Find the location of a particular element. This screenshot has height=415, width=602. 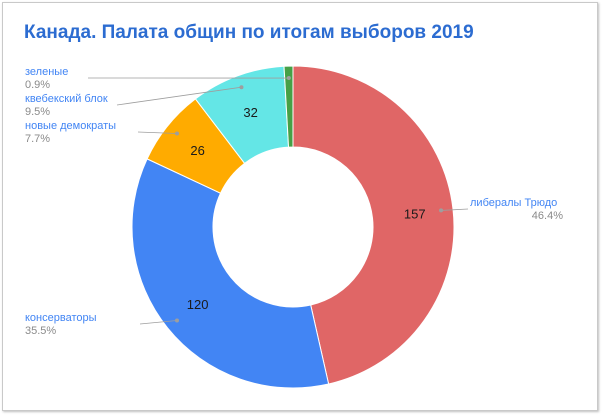

slice-value-label: 32 is located at coordinates (250, 112).